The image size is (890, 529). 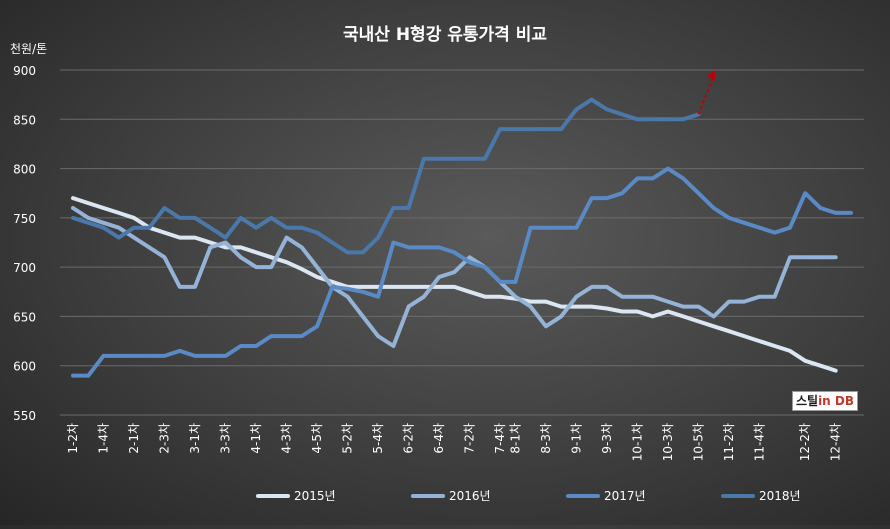 I want to click on x-tick-label: 4-1차, so click(x=256, y=438).